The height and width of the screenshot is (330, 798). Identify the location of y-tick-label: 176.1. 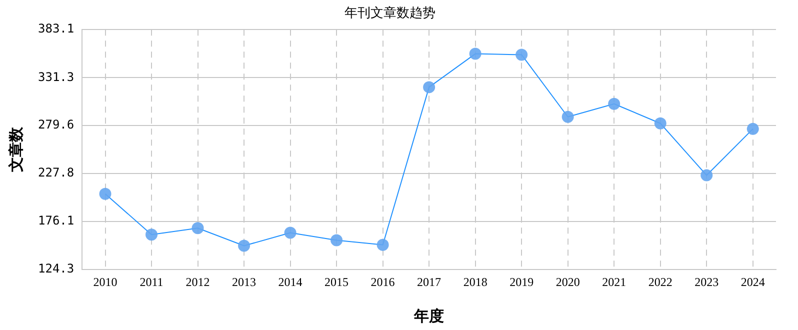
(56, 221).